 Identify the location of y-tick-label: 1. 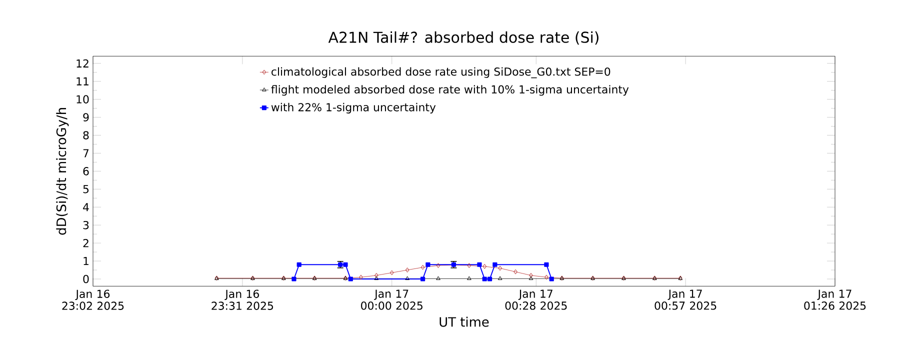
(86, 261).